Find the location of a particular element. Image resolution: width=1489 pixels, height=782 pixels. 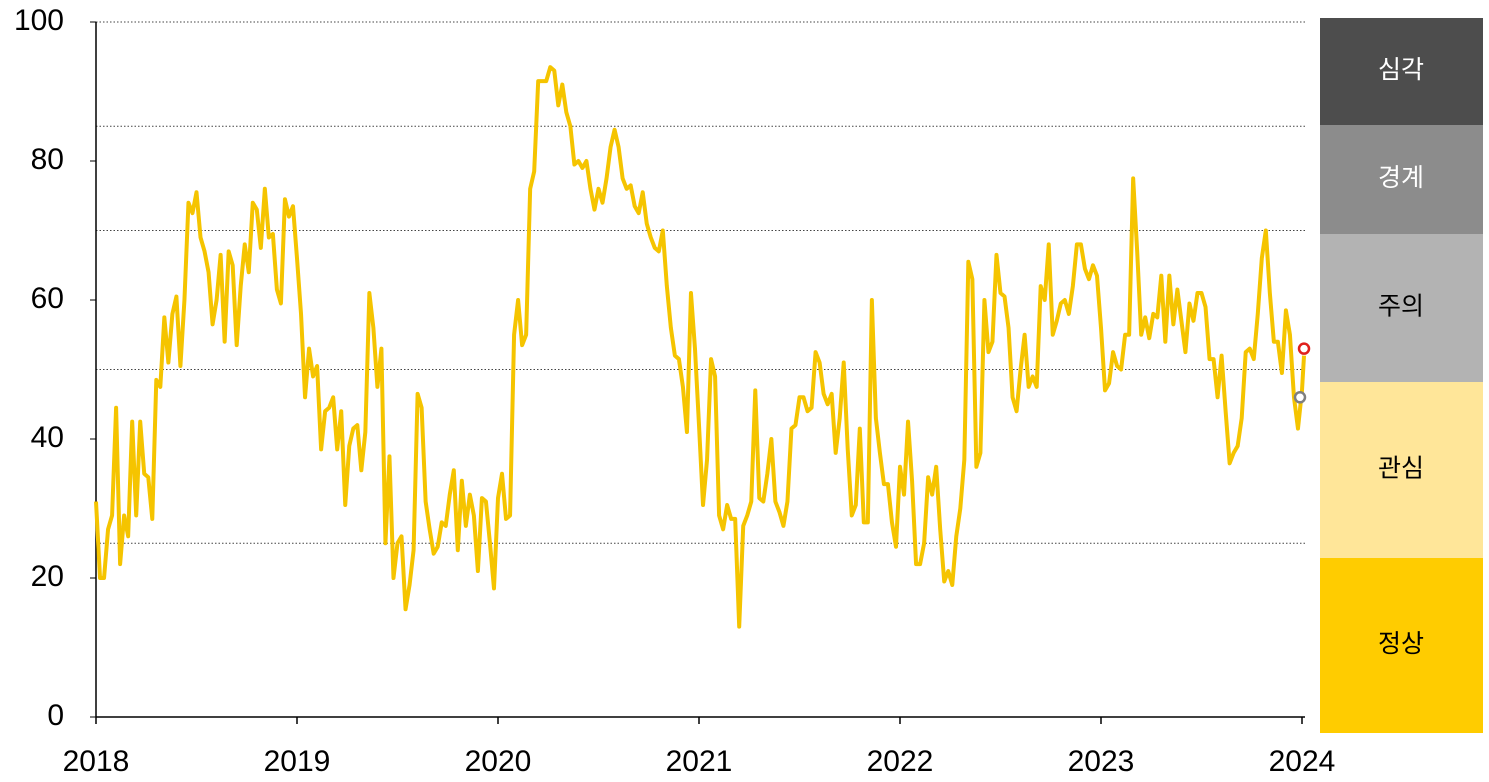

level-label: 주의 is located at coordinates (1401, 307).